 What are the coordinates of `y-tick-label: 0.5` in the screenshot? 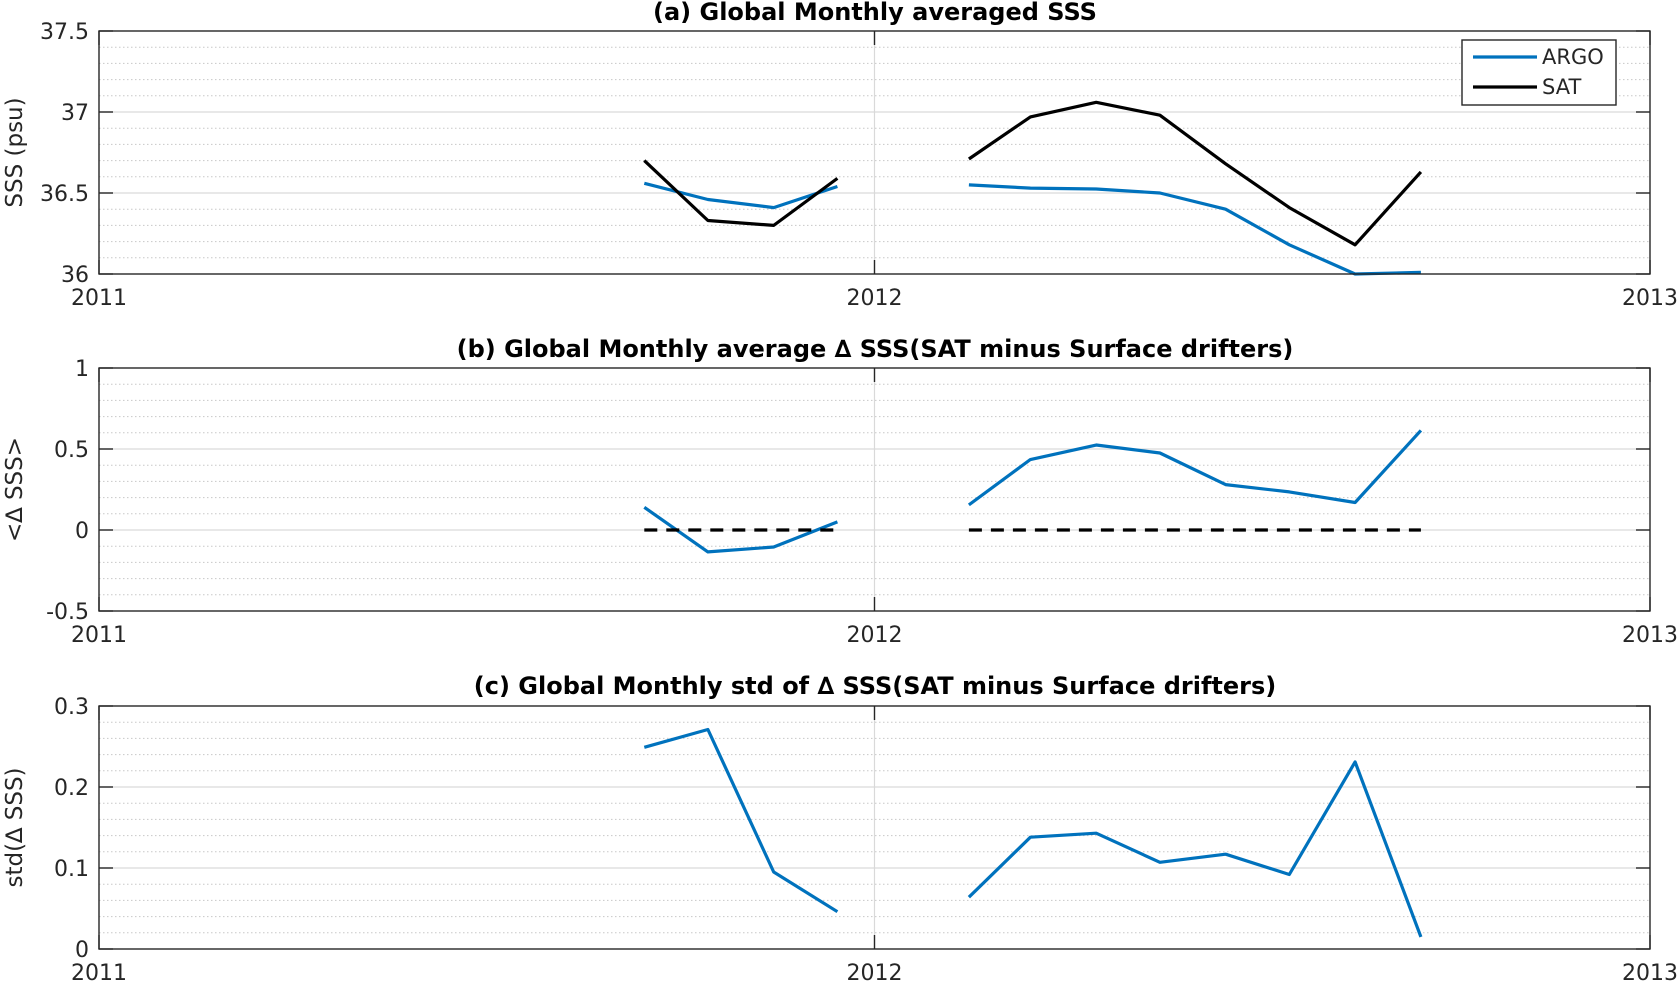 It's located at (71, 450).